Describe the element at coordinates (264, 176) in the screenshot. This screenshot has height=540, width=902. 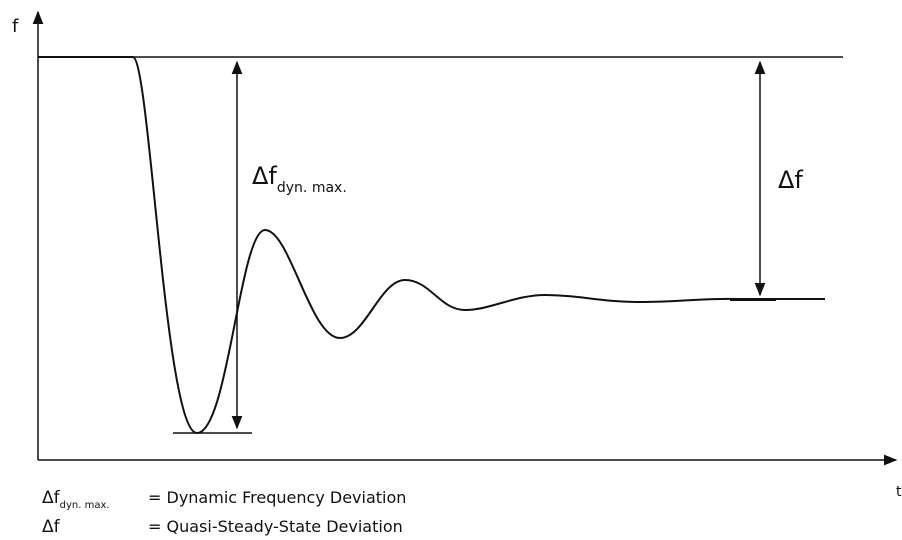
I see `dynamic-symbol: Δf` at that location.